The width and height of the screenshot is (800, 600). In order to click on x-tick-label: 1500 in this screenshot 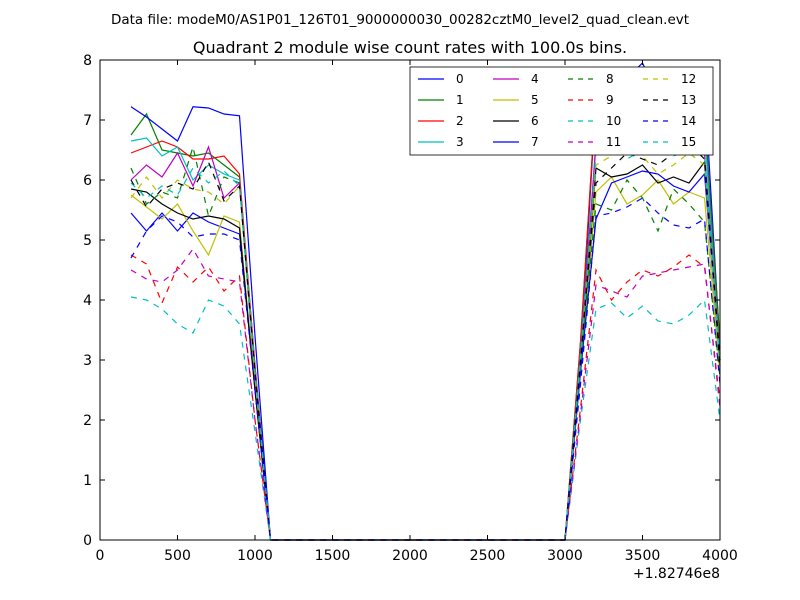, I will do `click(333, 556)`.